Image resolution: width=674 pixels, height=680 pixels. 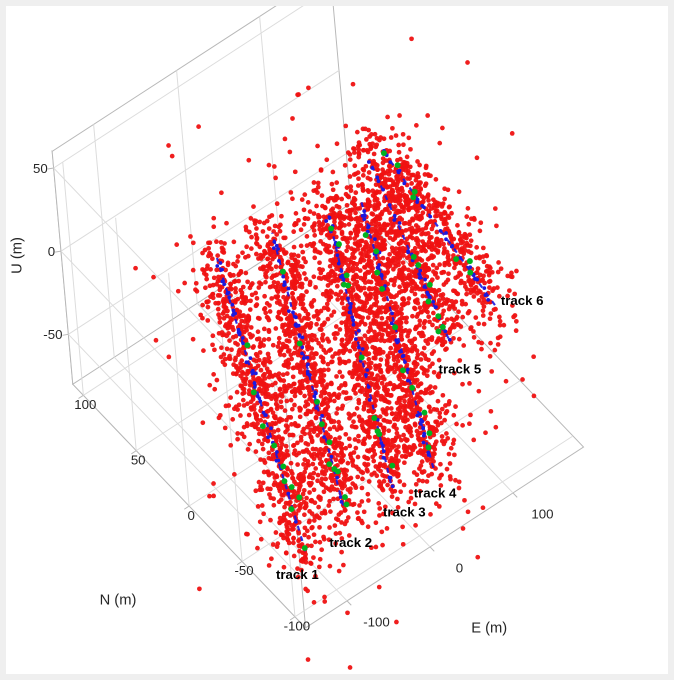 I want to click on e-axis-label: E (m), so click(x=489, y=629).